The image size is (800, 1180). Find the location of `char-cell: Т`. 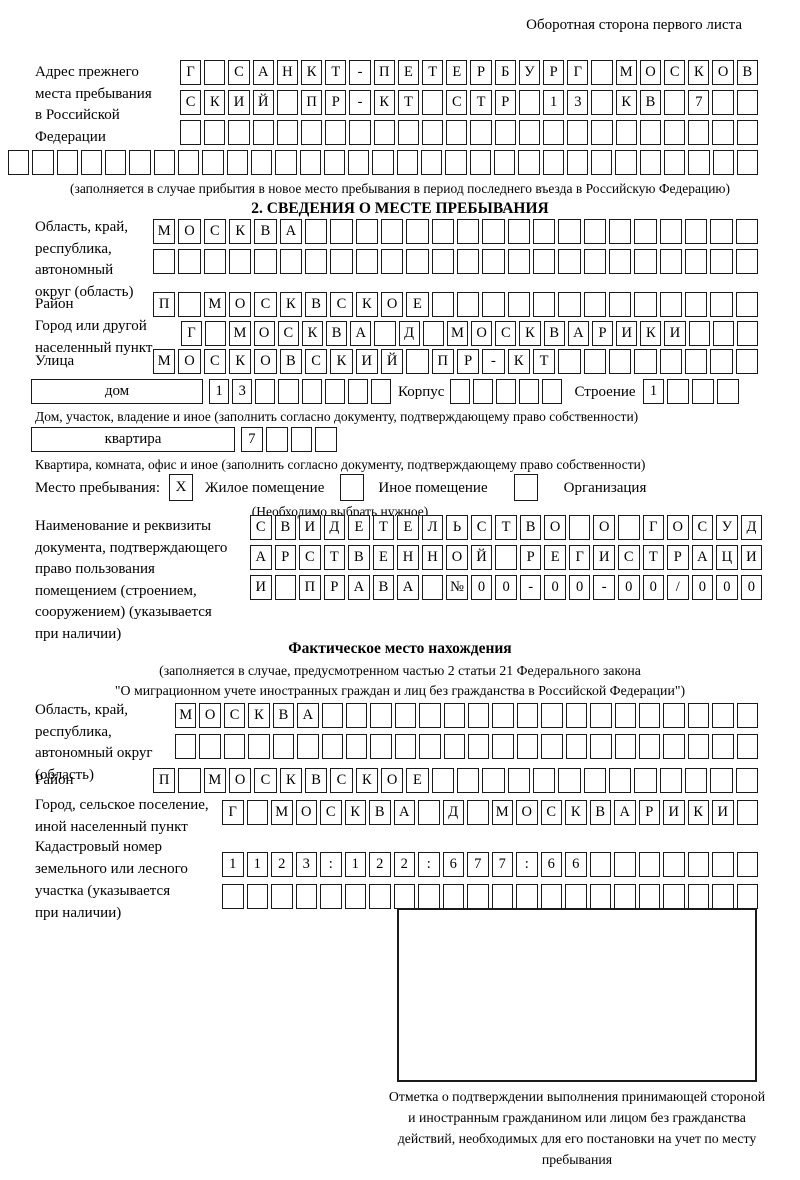

char-cell: Т is located at coordinates (653, 557).